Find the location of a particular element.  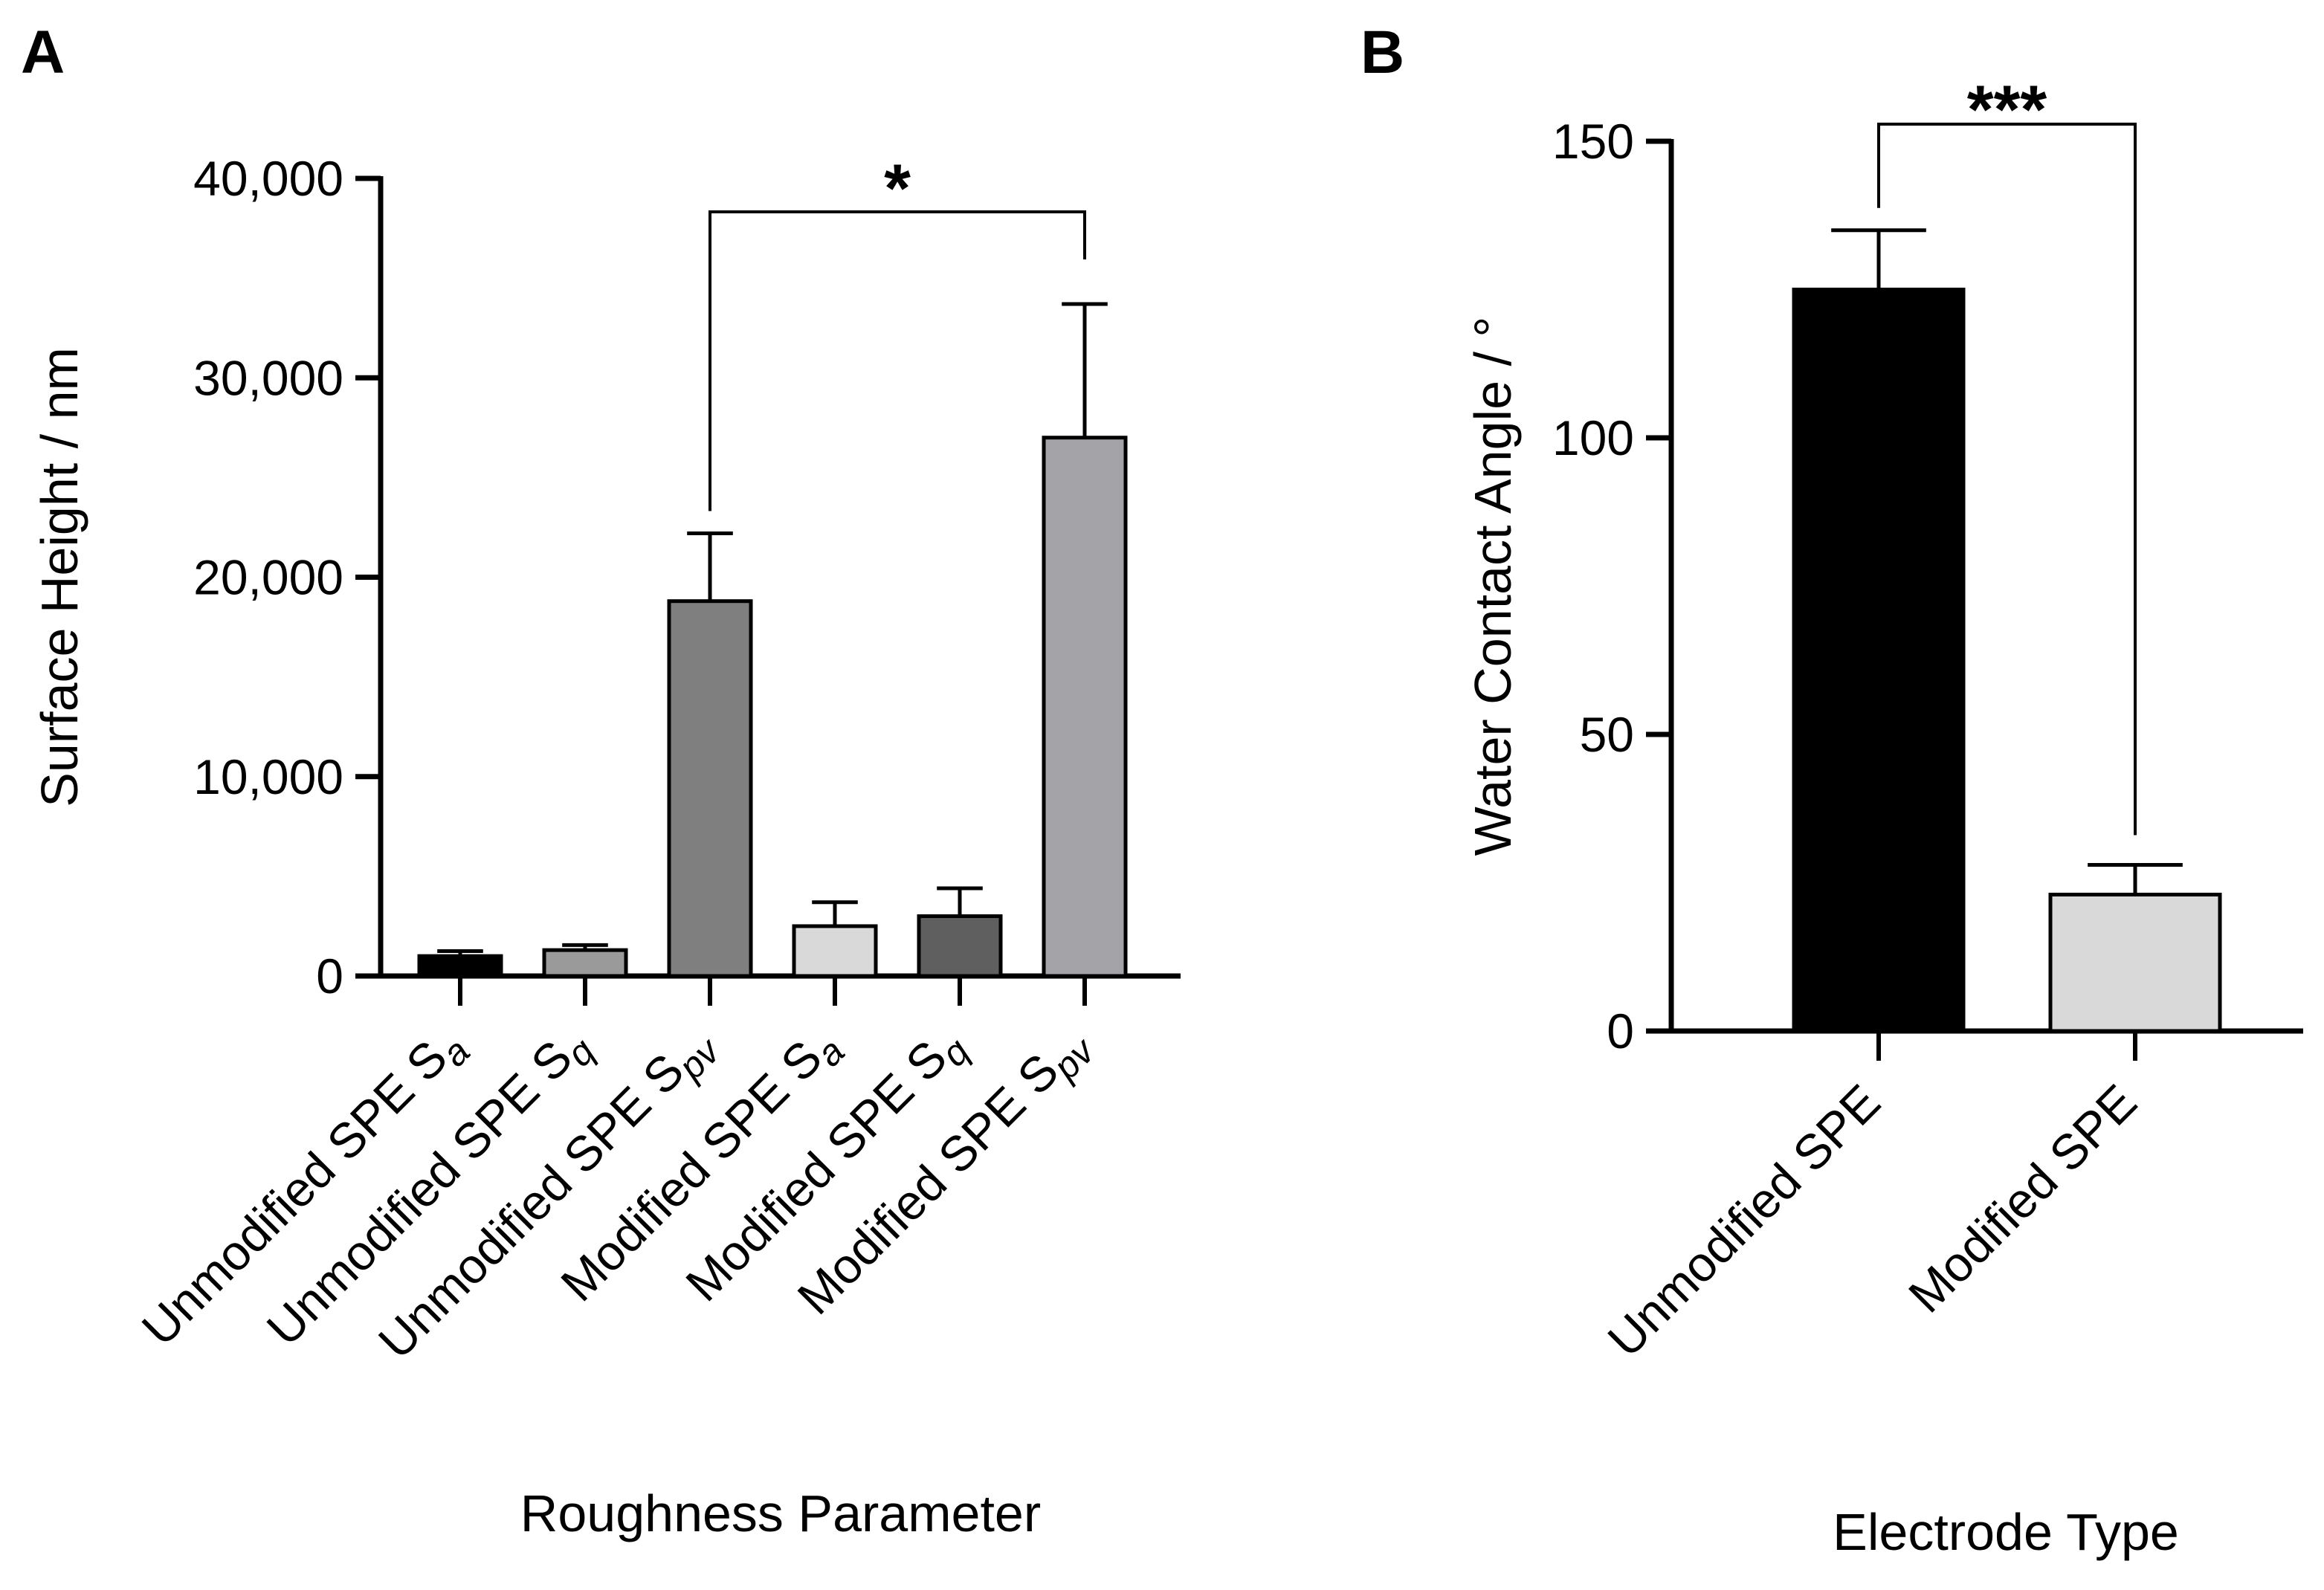

y-axis-title: Surface Height / nm is located at coordinates (59, 577).